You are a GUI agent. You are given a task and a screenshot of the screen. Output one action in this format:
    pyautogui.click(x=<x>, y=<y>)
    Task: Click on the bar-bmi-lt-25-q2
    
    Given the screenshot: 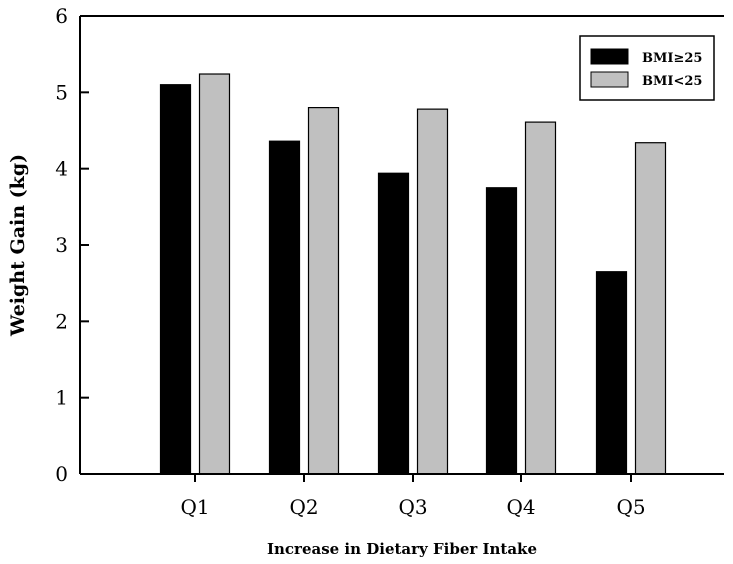 What is the action you would take?
    pyautogui.click(x=323, y=290)
    